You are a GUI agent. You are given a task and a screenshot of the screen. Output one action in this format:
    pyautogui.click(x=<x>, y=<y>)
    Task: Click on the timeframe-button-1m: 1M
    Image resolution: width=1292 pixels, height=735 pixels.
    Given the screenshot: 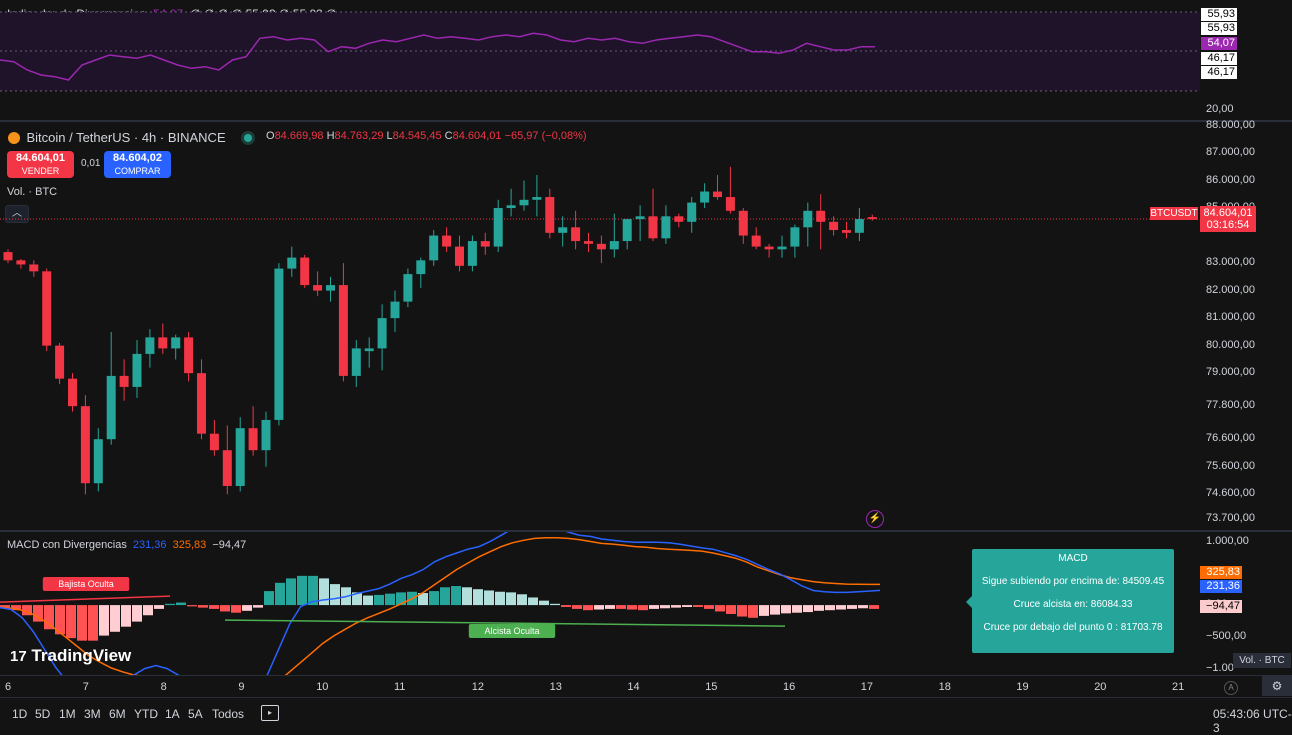 What is the action you would take?
    pyautogui.click(x=67, y=714)
    